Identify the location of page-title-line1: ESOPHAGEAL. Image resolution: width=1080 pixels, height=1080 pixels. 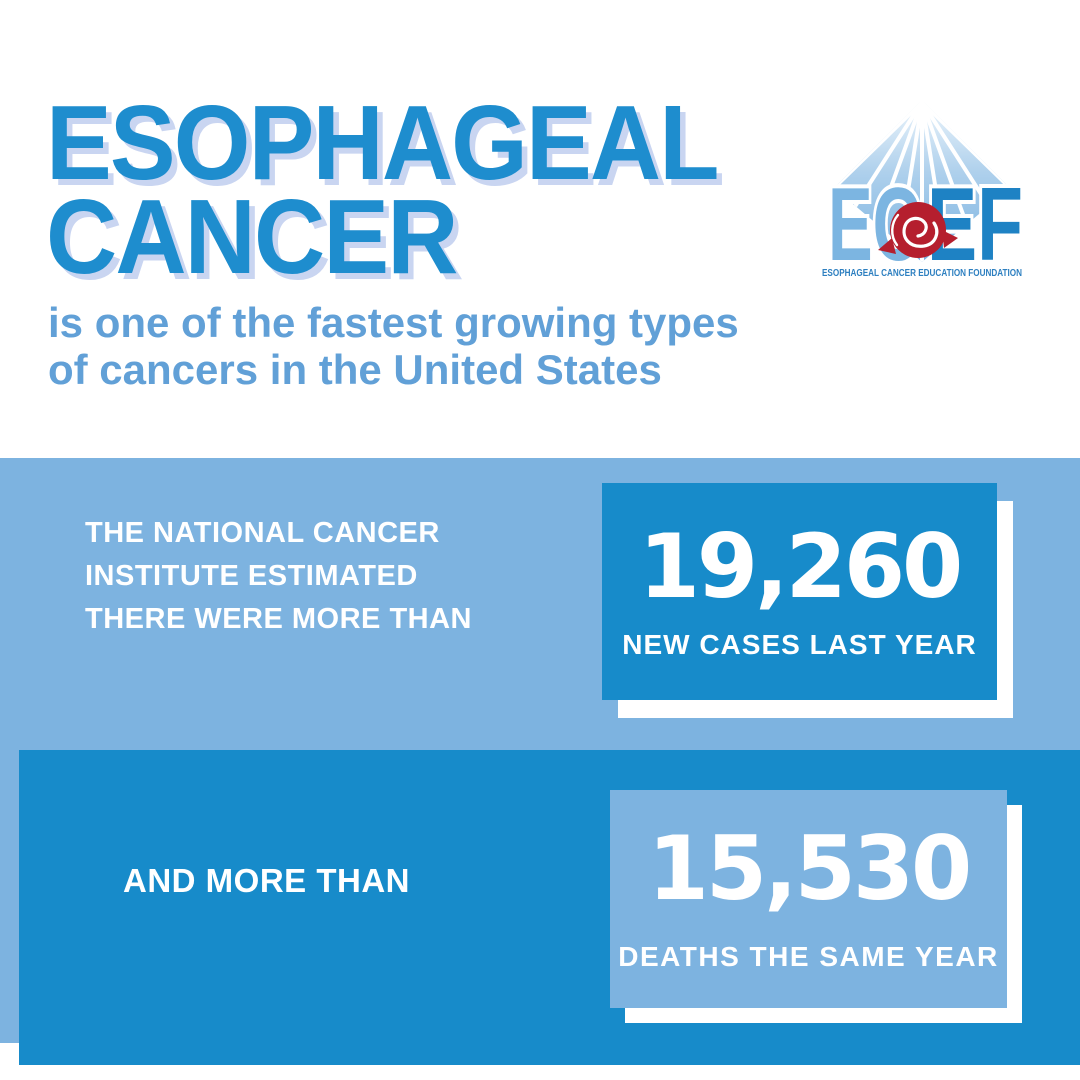
(382, 143).